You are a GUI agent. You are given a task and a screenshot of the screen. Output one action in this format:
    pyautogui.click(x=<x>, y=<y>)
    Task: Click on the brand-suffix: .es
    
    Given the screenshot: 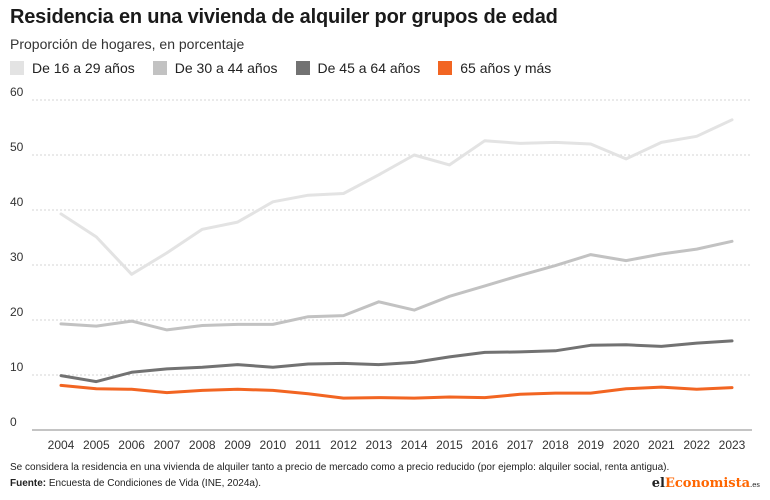 What is the action you would take?
    pyautogui.click(x=755, y=485)
    